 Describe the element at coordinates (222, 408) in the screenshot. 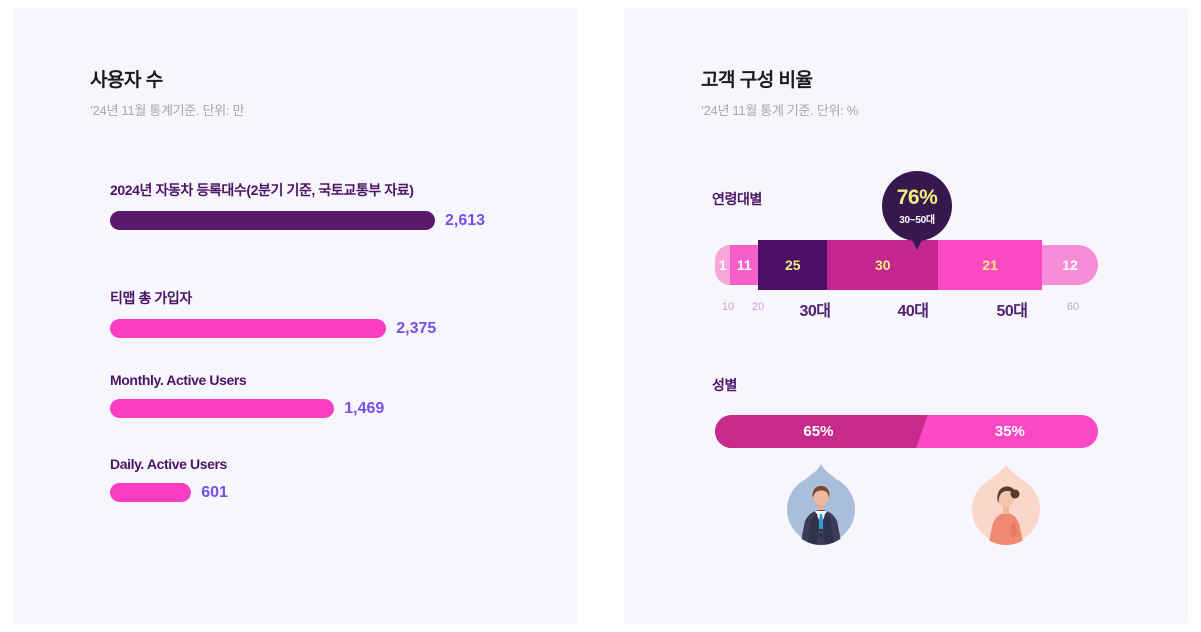

I see `bar-monthly-active-users` at that location.